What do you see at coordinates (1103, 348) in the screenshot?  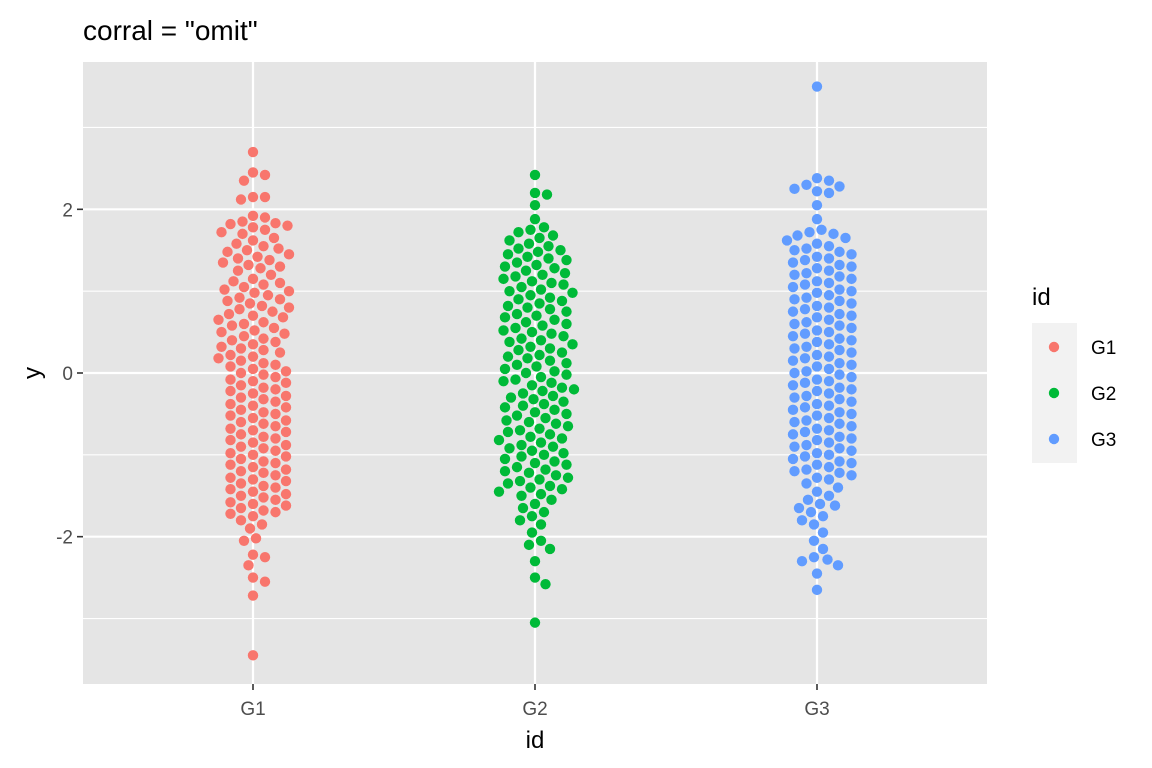 I see `legend-label-G1: G1` at bounding box center [1103, 348].